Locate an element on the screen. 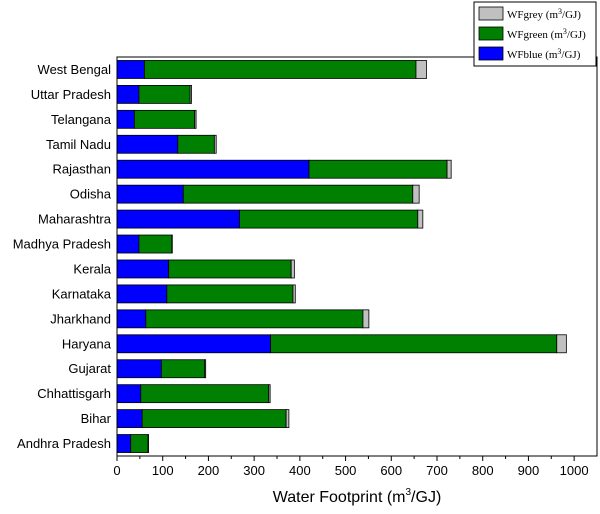 This screenshot has width=600, height=514. x-tick-label-0: 0 is located at coordinates (116, 470).